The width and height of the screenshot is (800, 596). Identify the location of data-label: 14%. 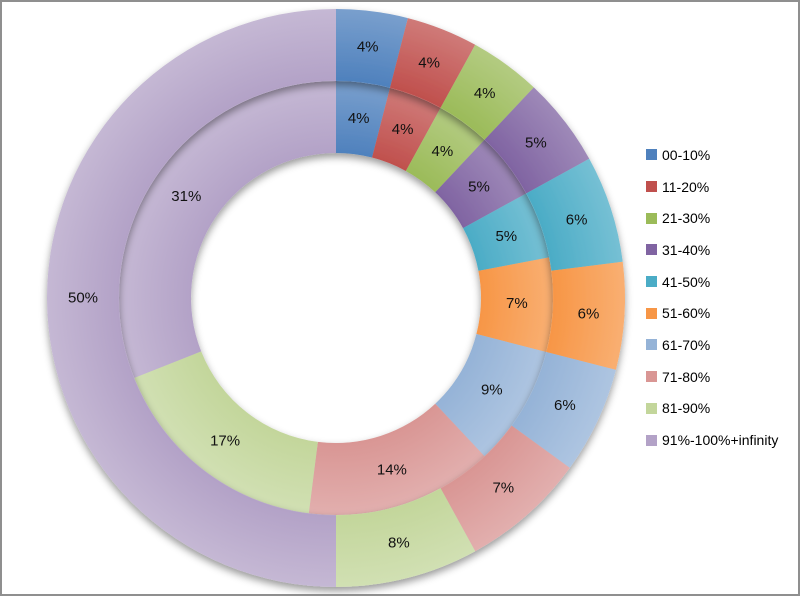
(392, 470).